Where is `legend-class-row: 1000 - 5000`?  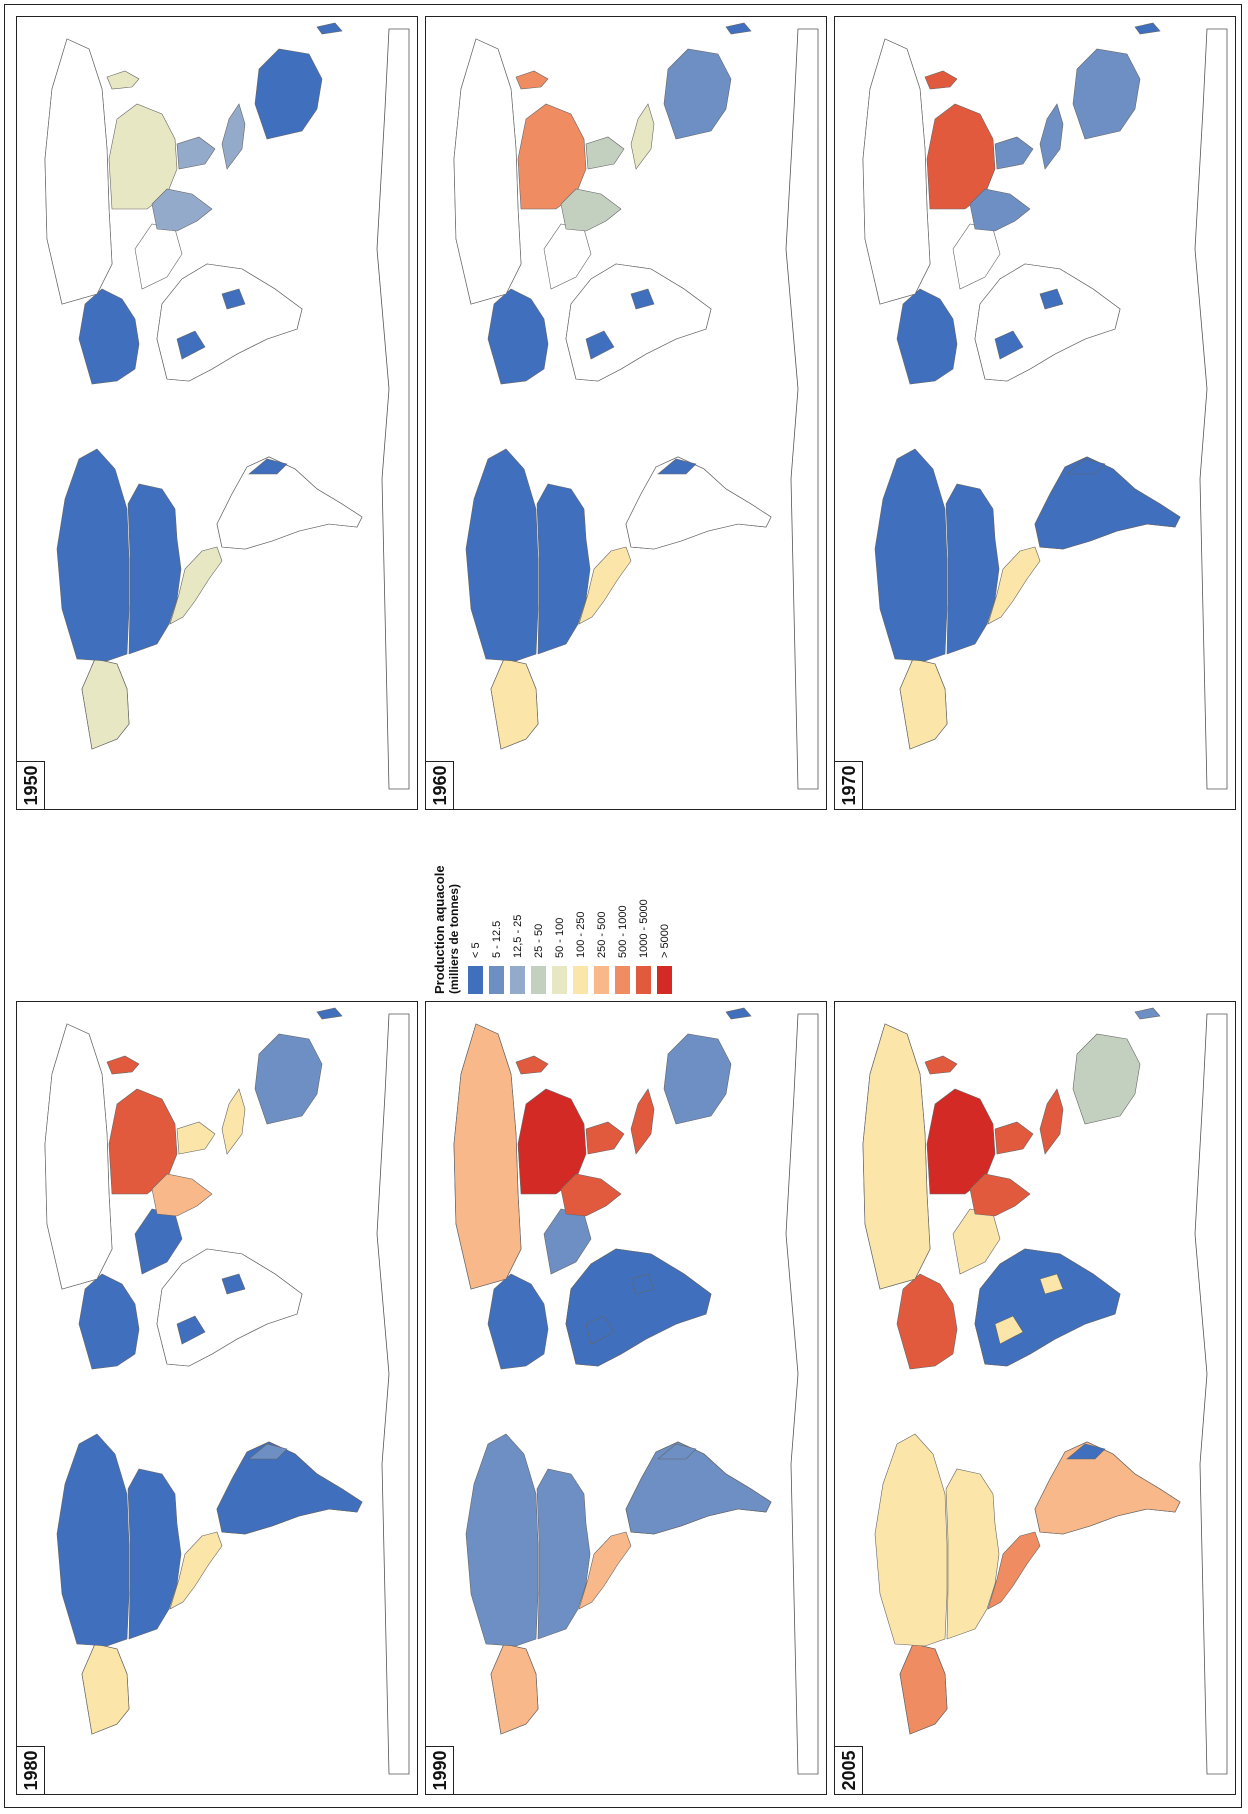
legend-class-row: 1000 - 5000 is located at coordinates (643, 904).